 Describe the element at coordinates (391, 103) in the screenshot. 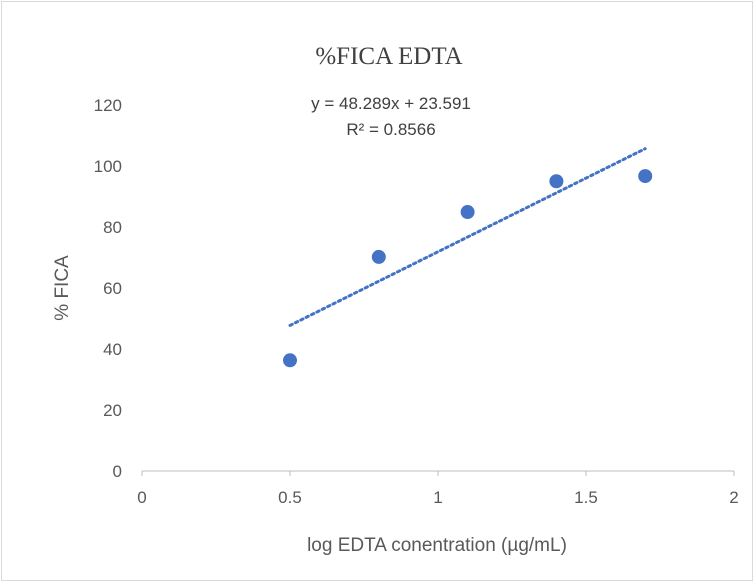

I see `trendline-equation: y = 48.289x + 23.591` at that location.